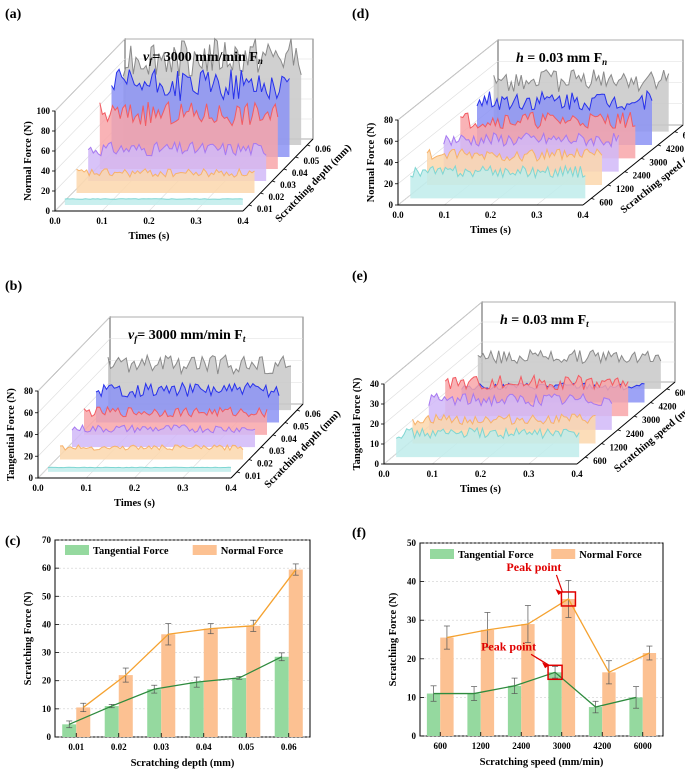 This screenshot has width=685, height=771. What do you see at coordinates (119, 747) in the screenshot?
I see `x-tick-label: 0.02` at bounding box center [119, 747].